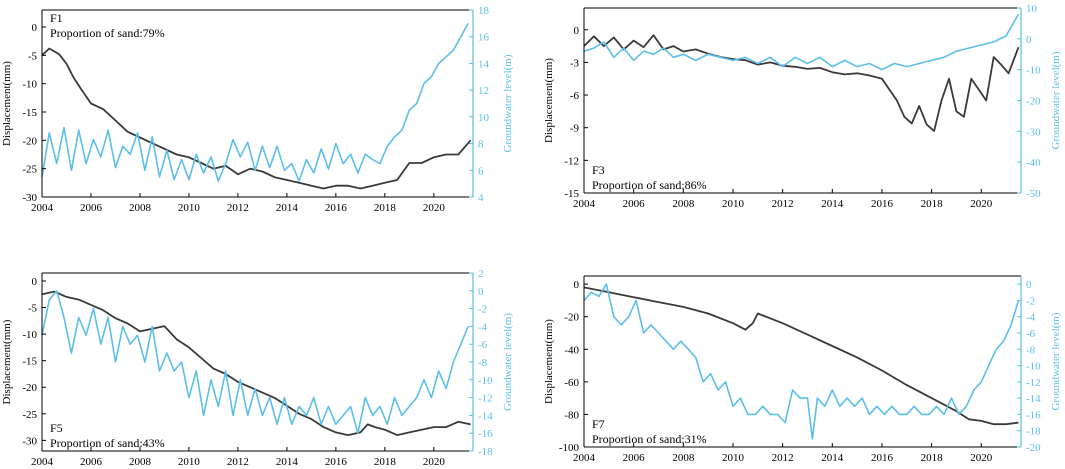  Describe the element at coordinates (107, 33) in the screenshot. I see `sand-proportion-label: Proportion of sand:79%` at that location.